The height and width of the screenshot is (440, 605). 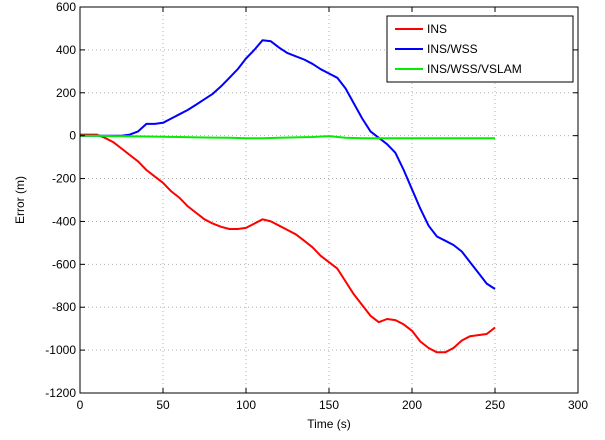 I want to click on y-tick-label: -200, so click(x=64, y=179).